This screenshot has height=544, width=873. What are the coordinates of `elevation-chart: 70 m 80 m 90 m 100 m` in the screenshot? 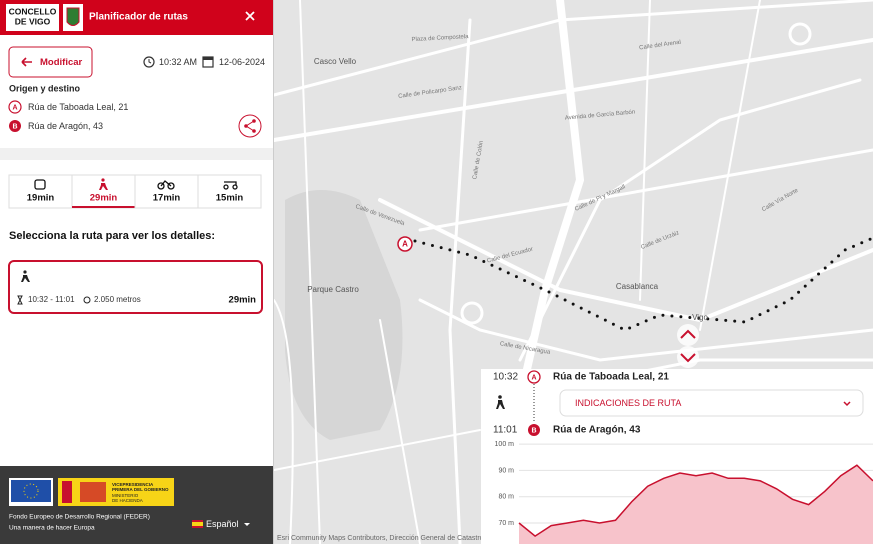 It's located at (684, 492).